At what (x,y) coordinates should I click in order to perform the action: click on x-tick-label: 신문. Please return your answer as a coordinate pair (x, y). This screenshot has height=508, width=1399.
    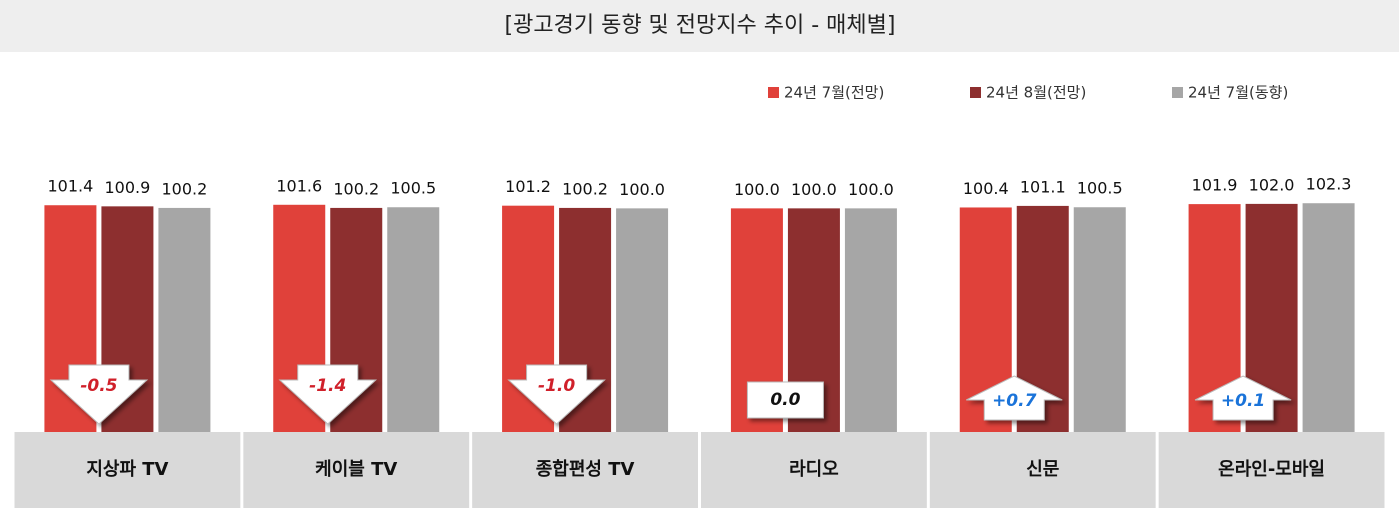
    Looking at the image, I should click on (1042, 469).